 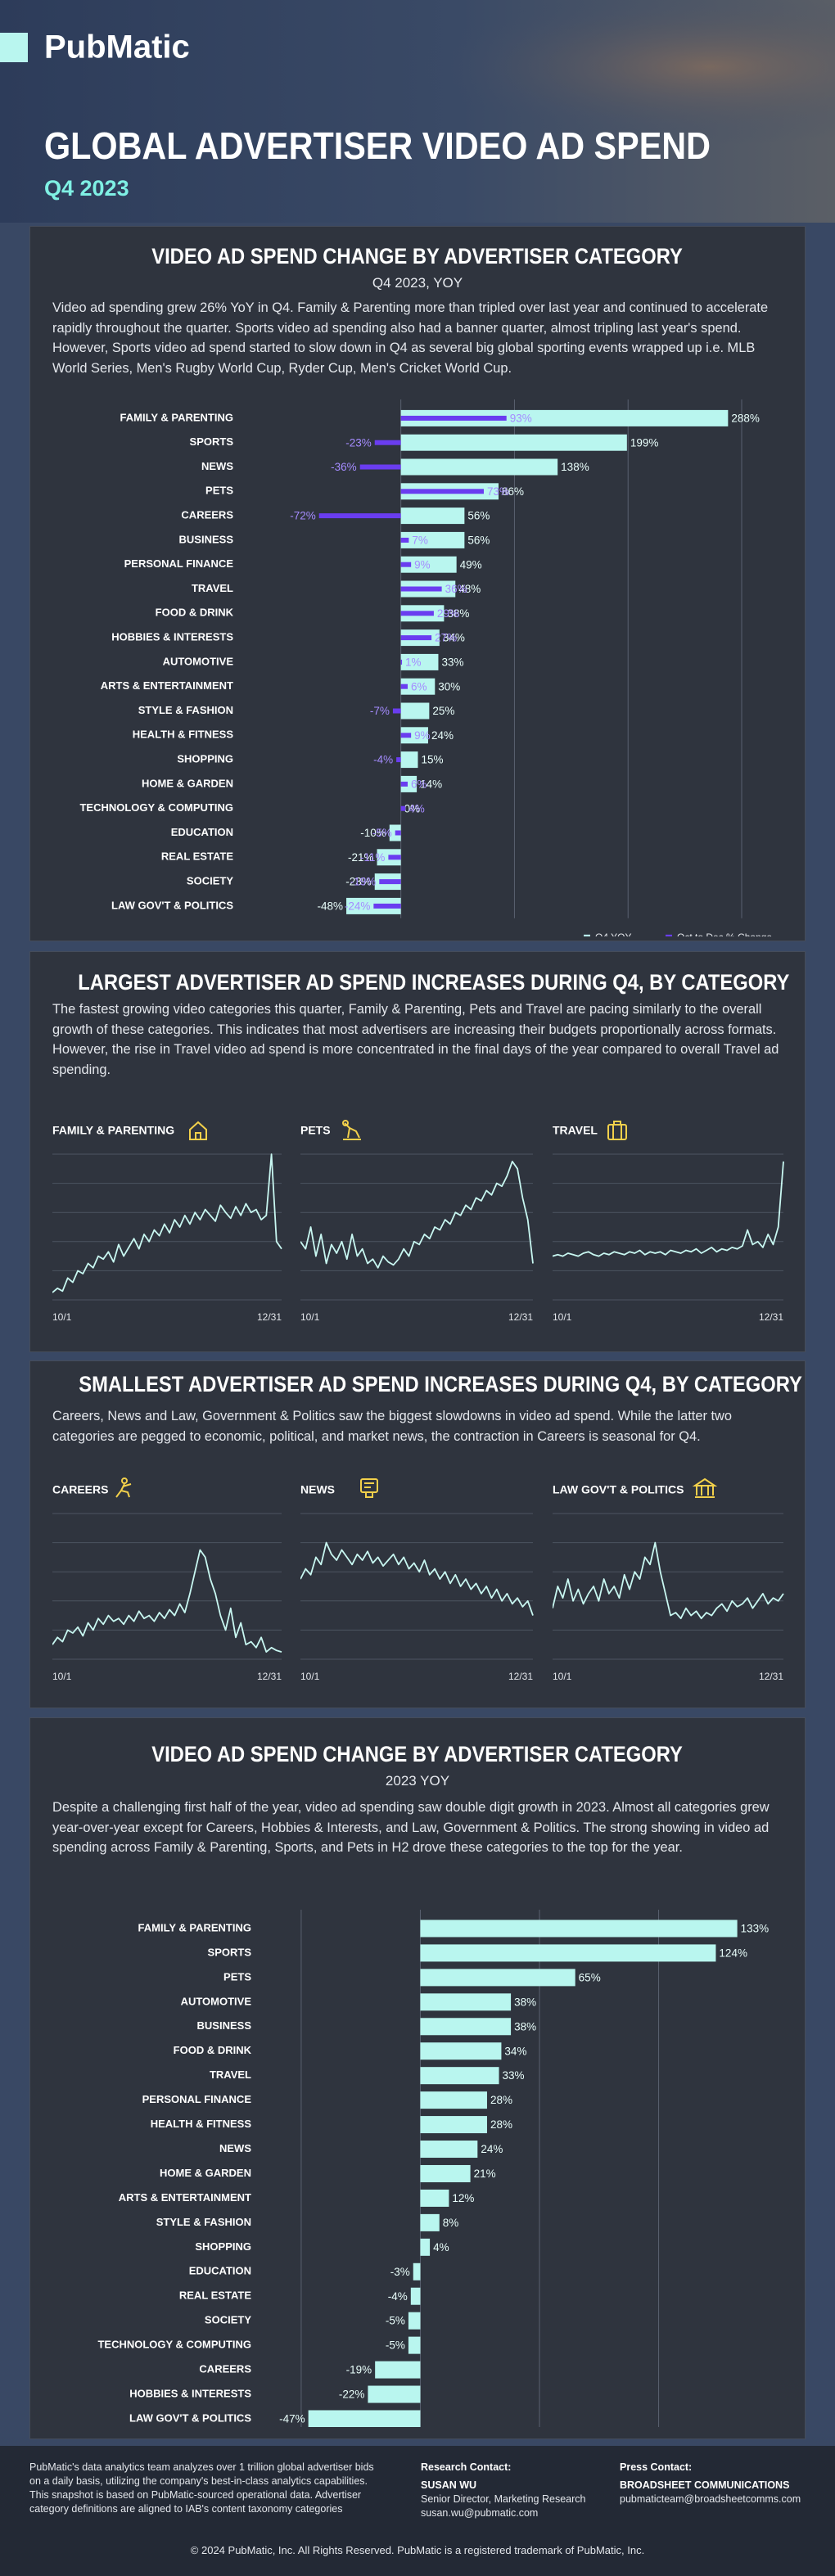 I want to click on header-photo, so click(x=418, y=111).